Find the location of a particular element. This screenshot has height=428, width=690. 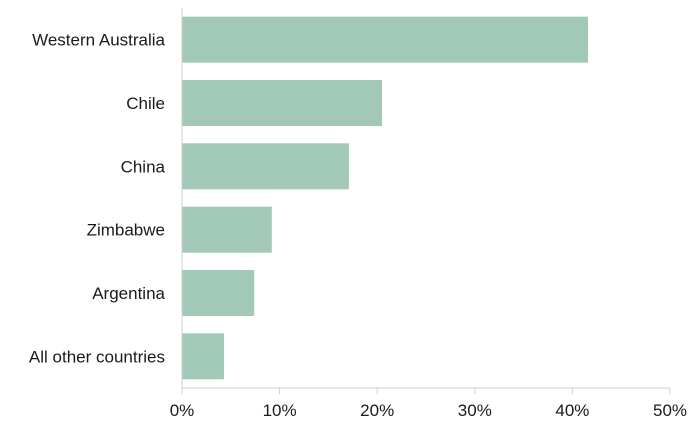

bar-all-other-countries is located at coordinates (203, 356).